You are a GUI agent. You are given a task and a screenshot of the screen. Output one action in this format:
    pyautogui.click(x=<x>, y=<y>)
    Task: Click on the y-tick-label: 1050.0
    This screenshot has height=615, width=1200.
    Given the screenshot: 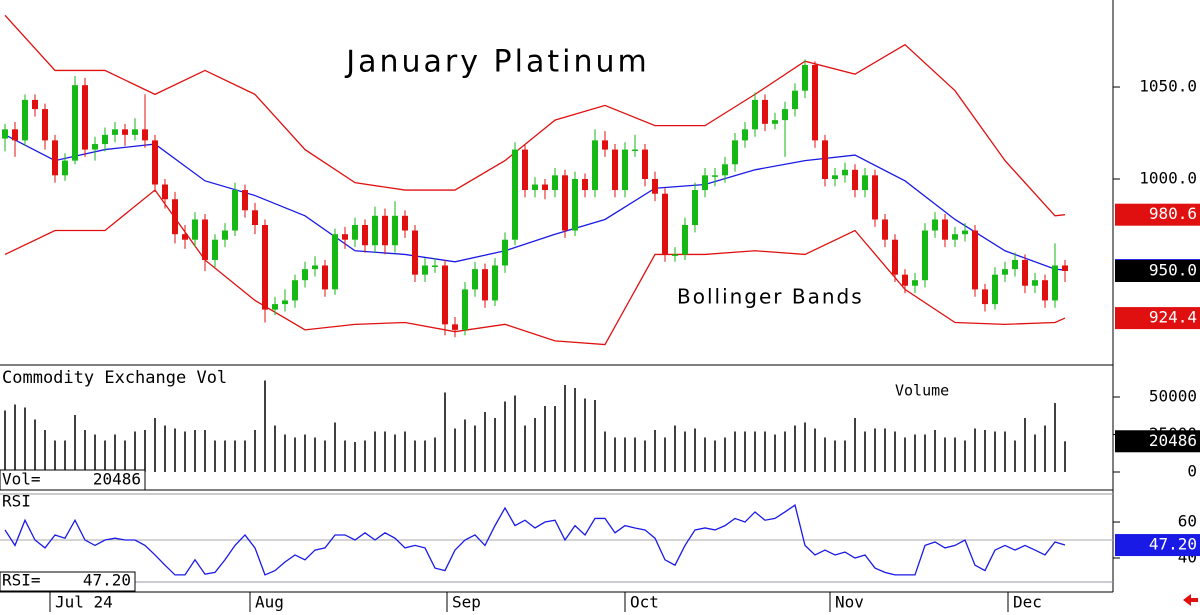 What is the action you would take?
    pyautogui.click(x=1168, y=86)
    